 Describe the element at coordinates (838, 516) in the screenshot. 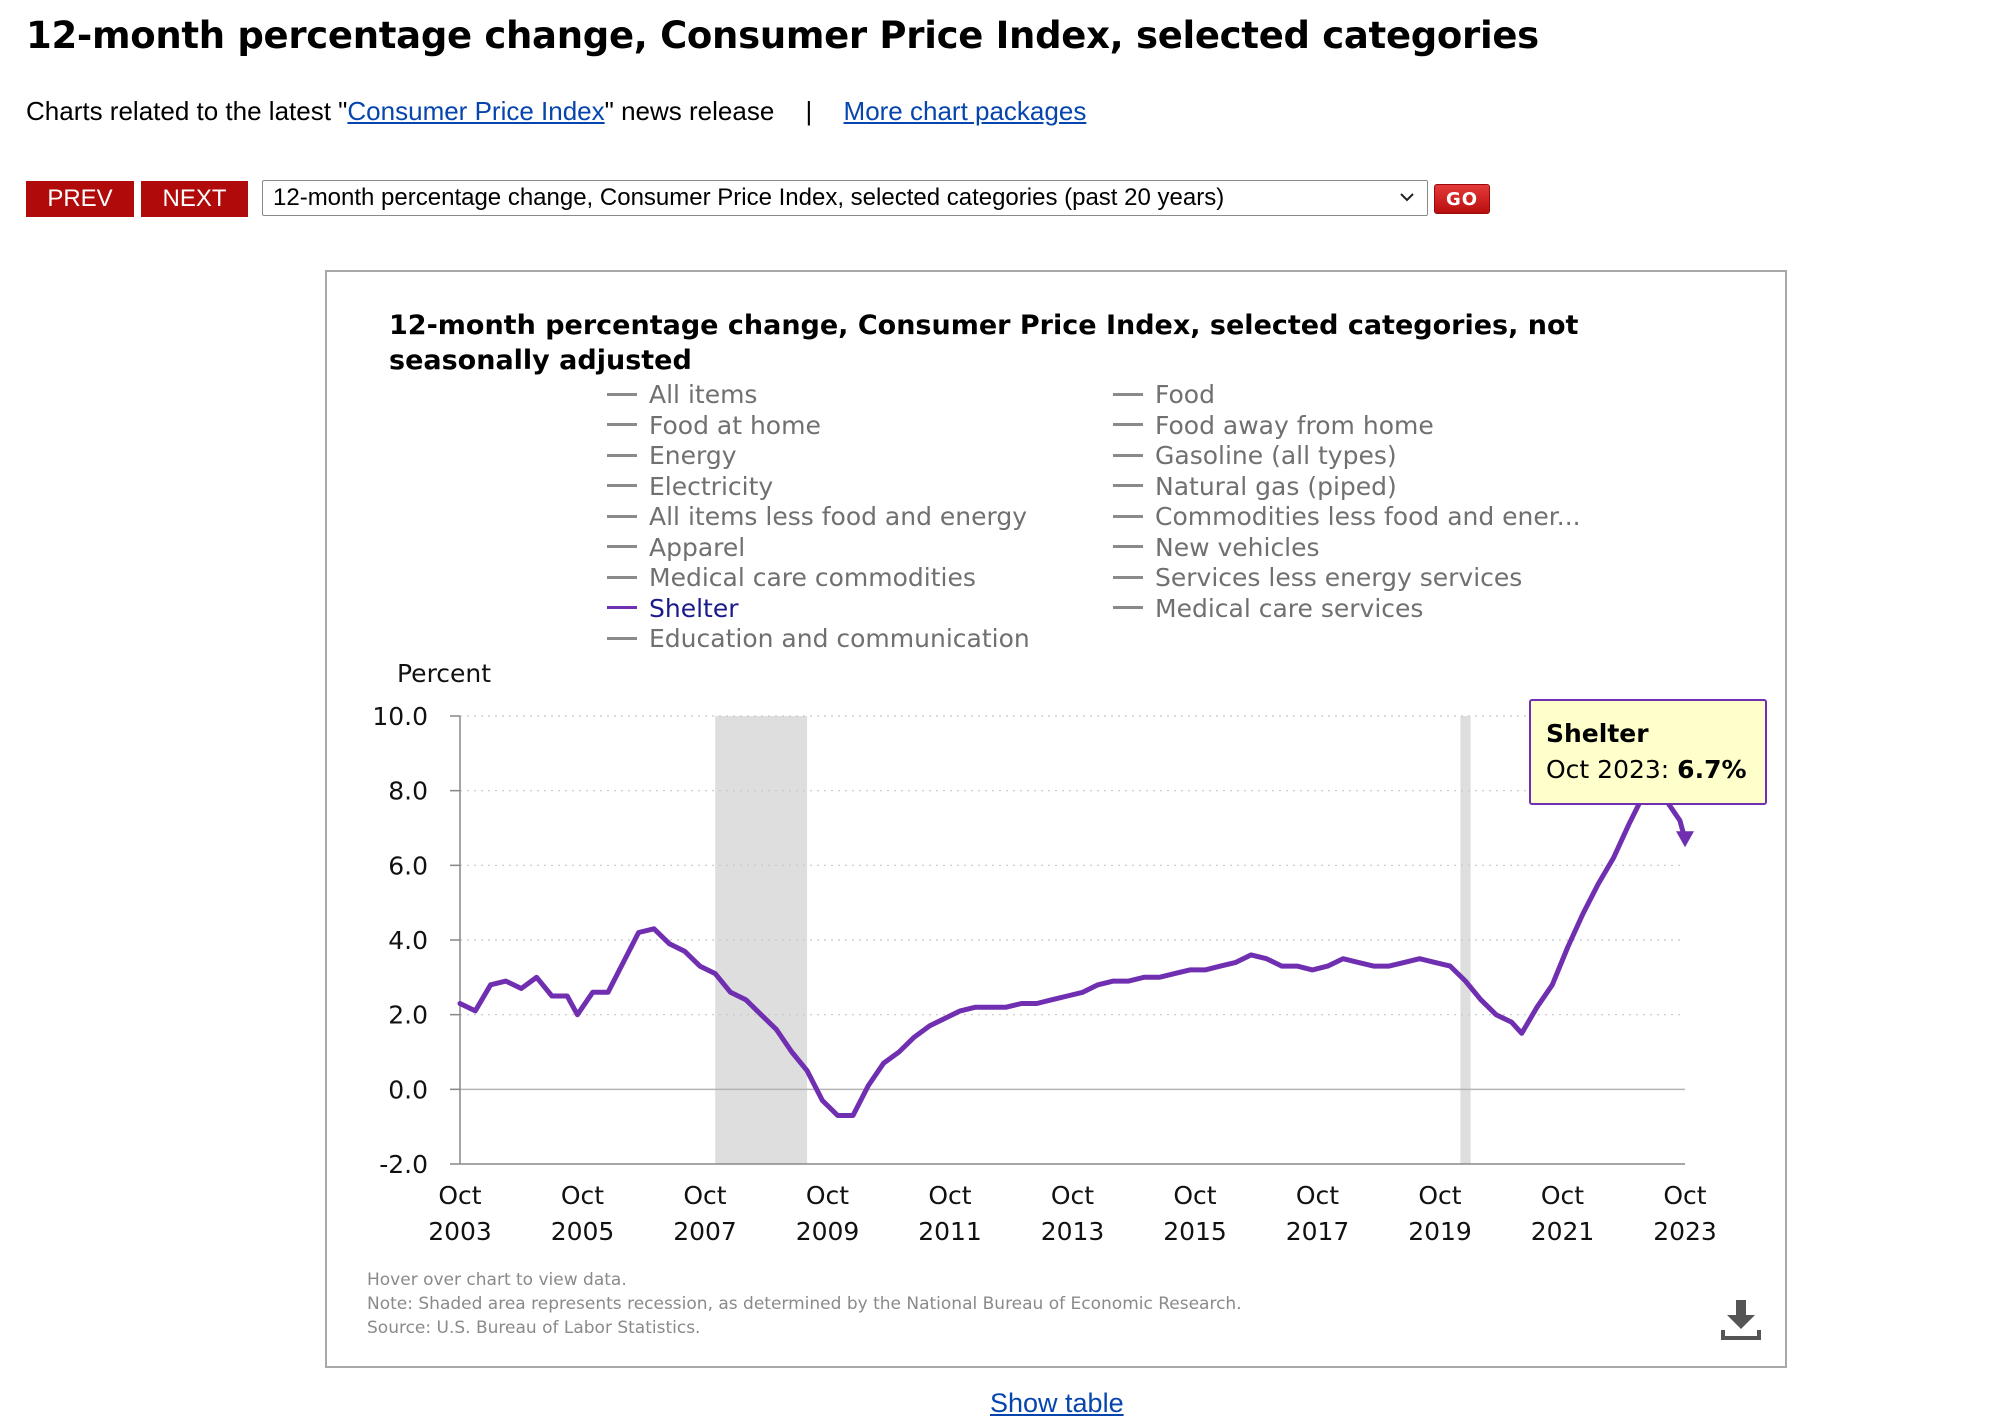

I see `legend-label: All items less food and energy` at that location.